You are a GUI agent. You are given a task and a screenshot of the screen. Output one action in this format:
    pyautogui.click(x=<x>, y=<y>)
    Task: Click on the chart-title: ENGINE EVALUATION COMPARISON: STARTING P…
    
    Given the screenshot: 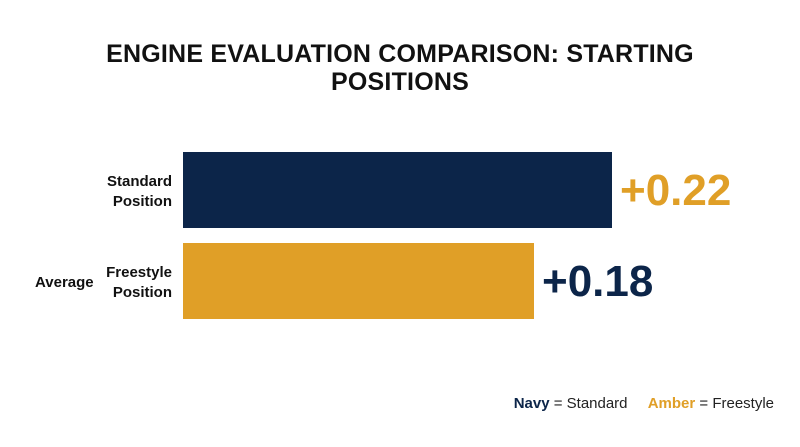 What is the action you would take?
    pyautogui.click(x=400, y=68)
    